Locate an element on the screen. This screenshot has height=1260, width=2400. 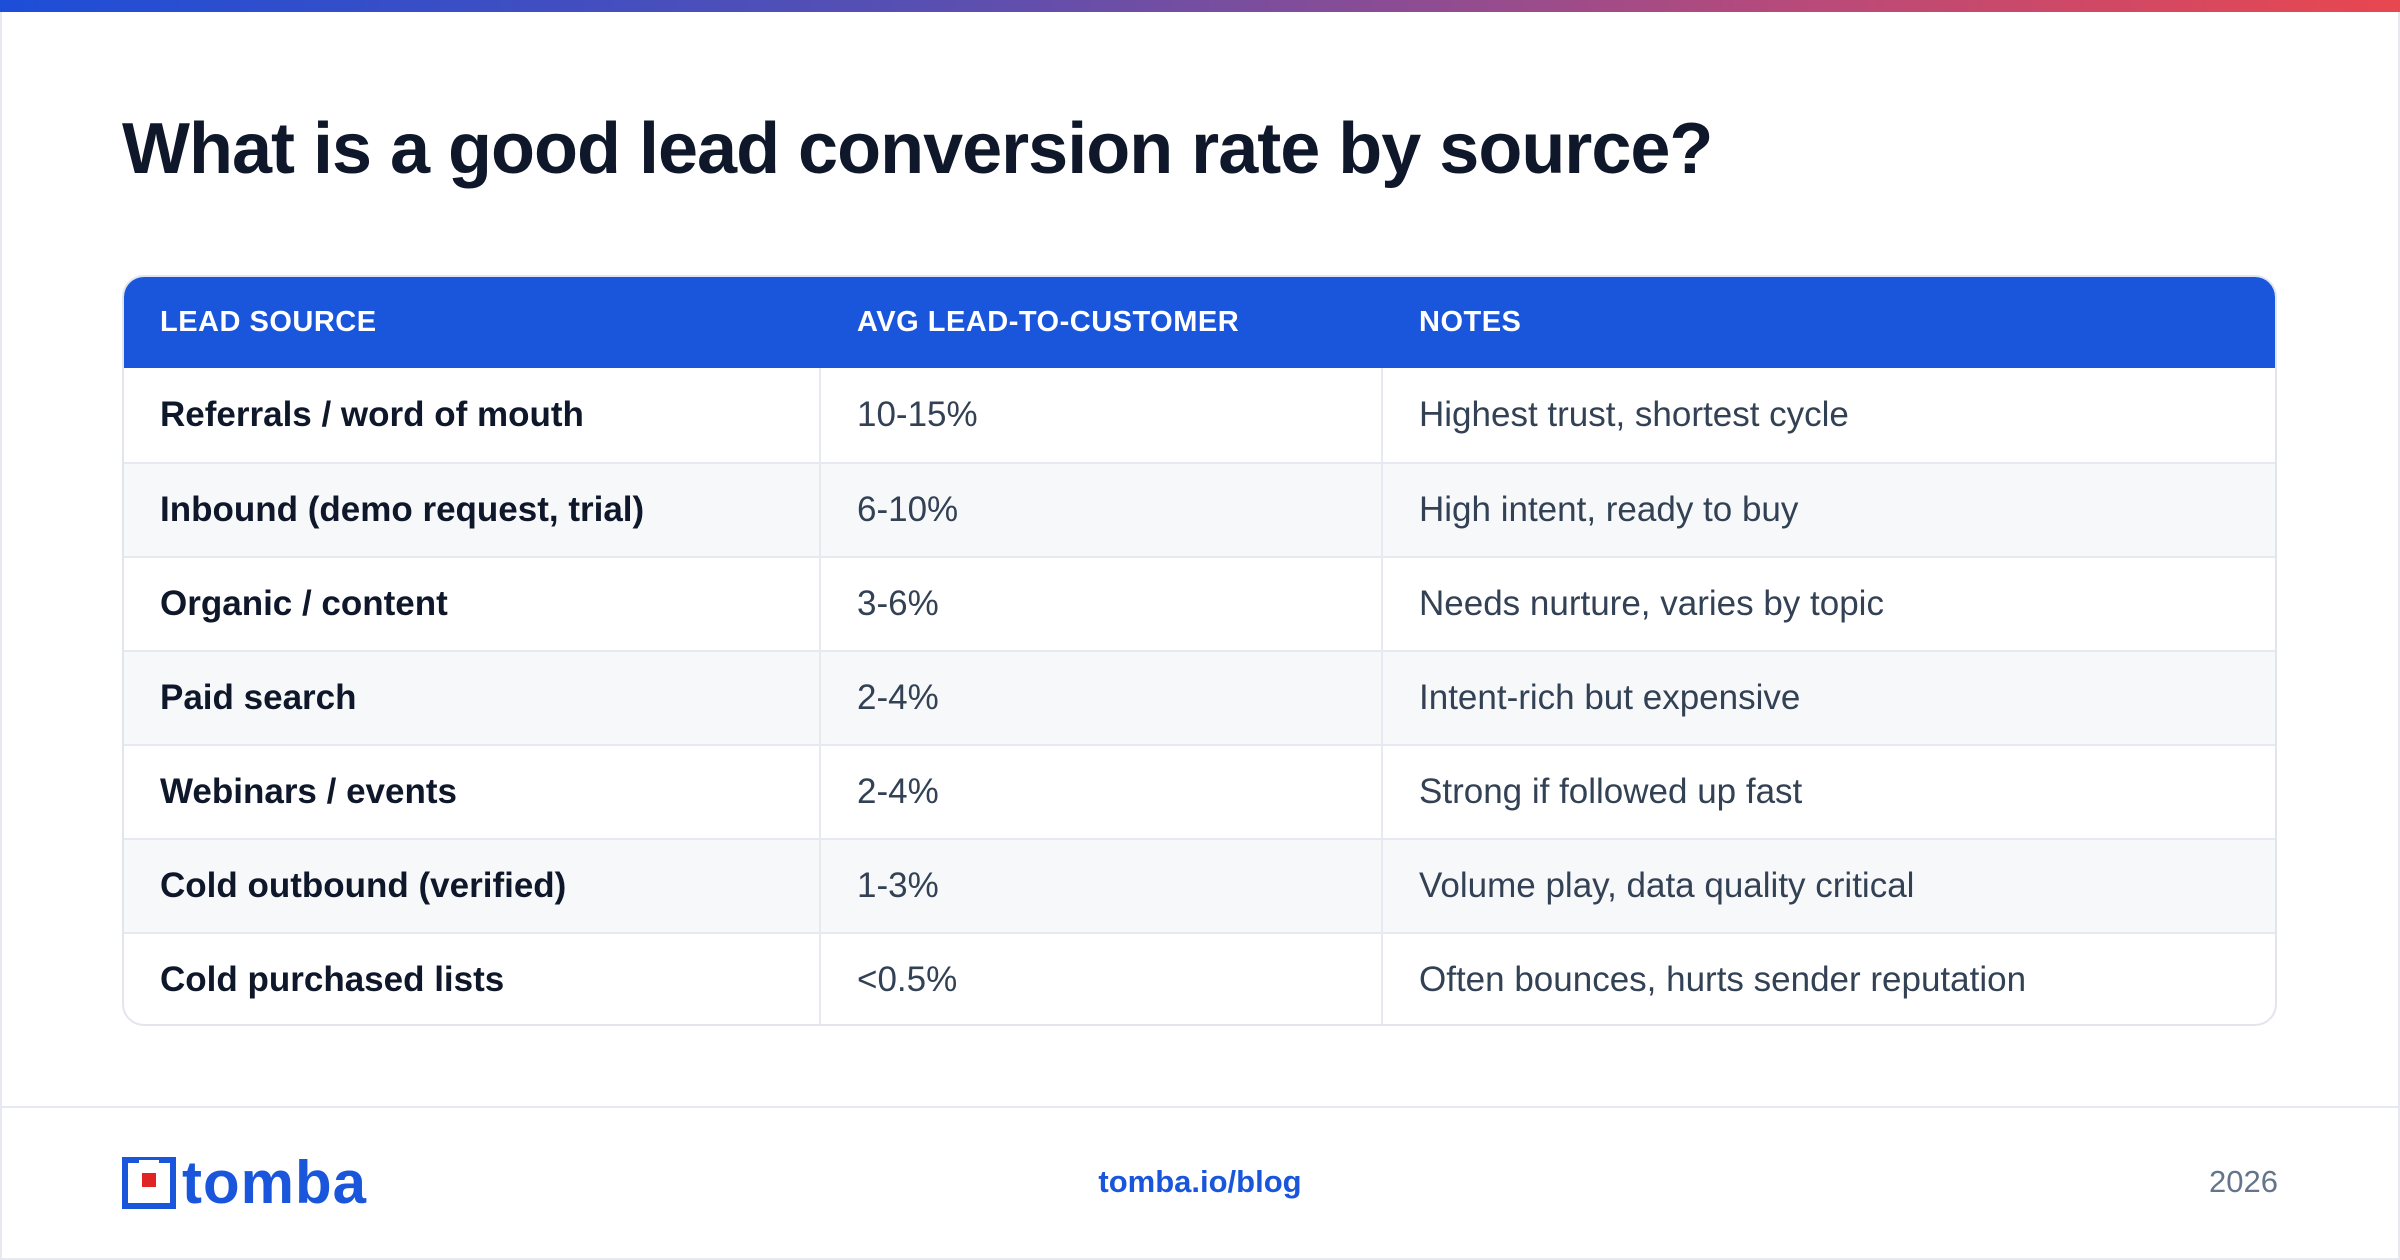
table-header: LEAD SOURCE AVG LEAD-TO-CUSTOMER NOTES is located at coordinates (1199, 322).